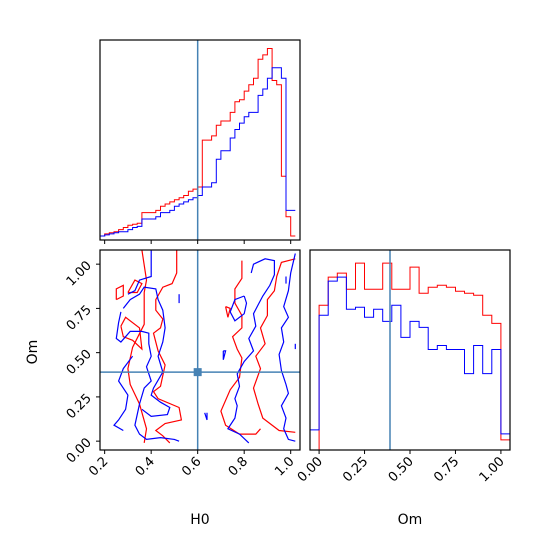 The width and height of the screenshot is (550, 550). What do you see at coordinates (79, 362) in the screenshot?
I see `y-tick-label-om: 0.50` at bounding box center [79, 362].